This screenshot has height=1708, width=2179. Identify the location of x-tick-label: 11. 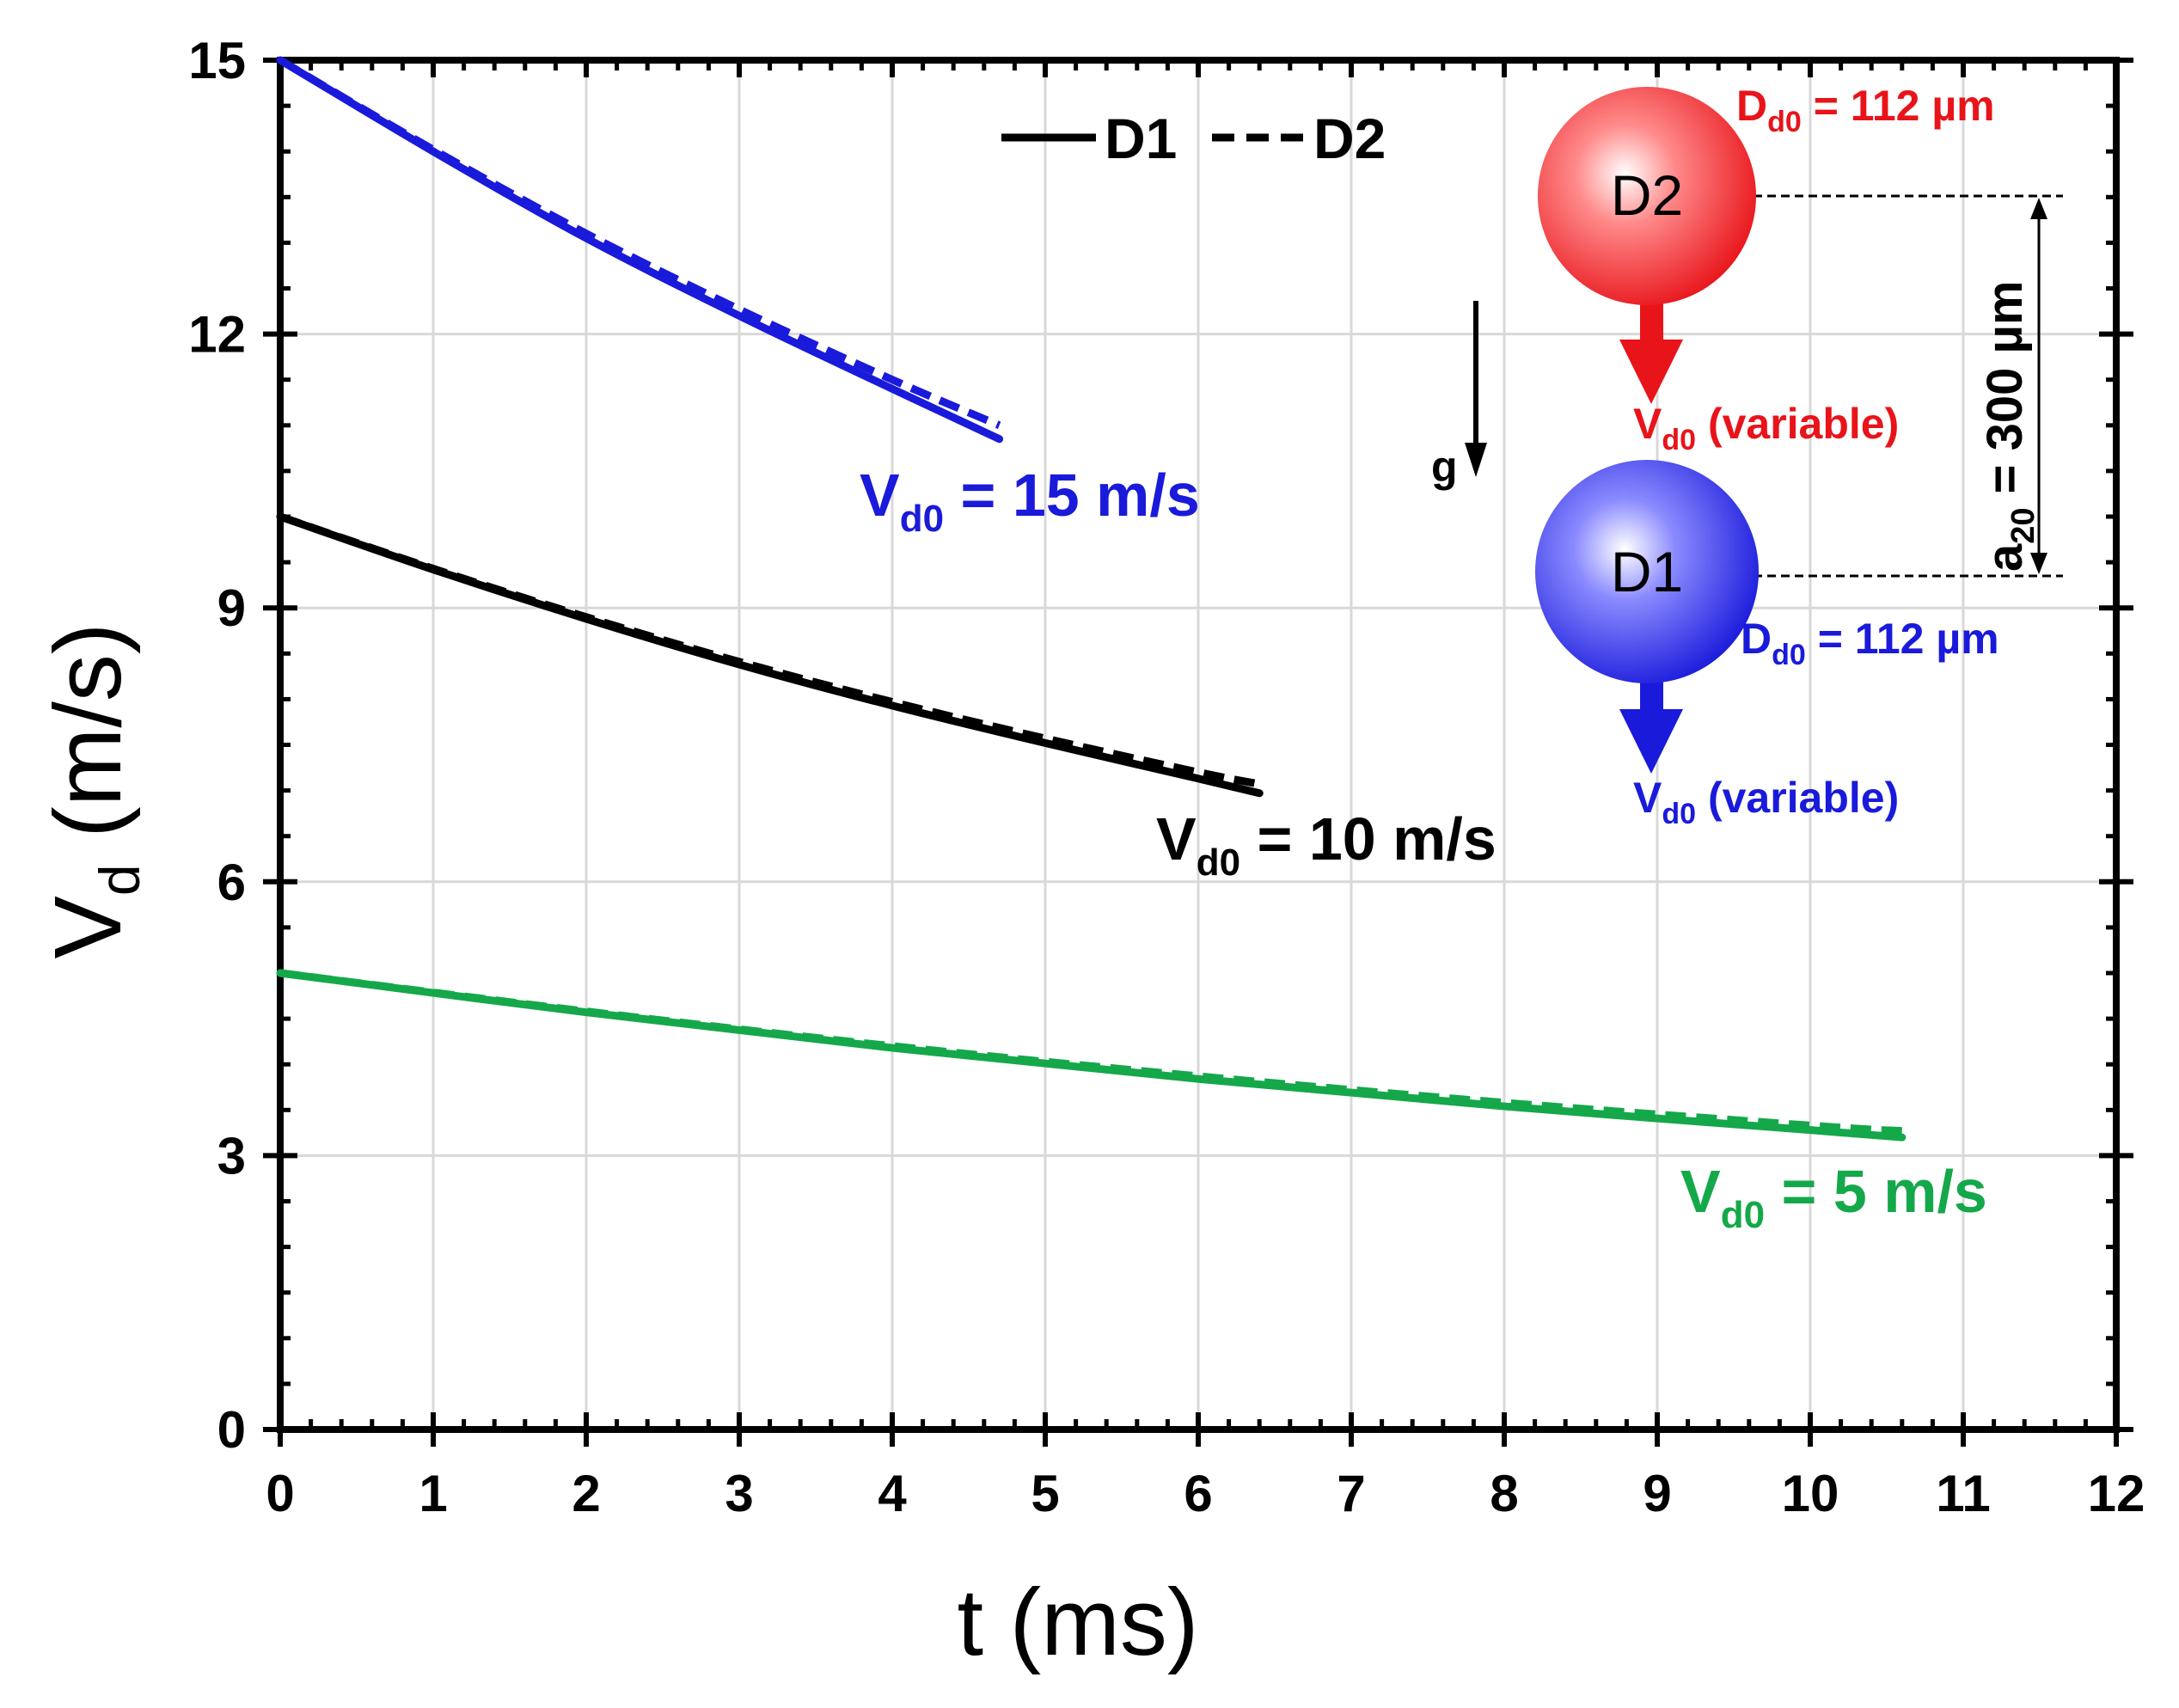
(1963, 1493).